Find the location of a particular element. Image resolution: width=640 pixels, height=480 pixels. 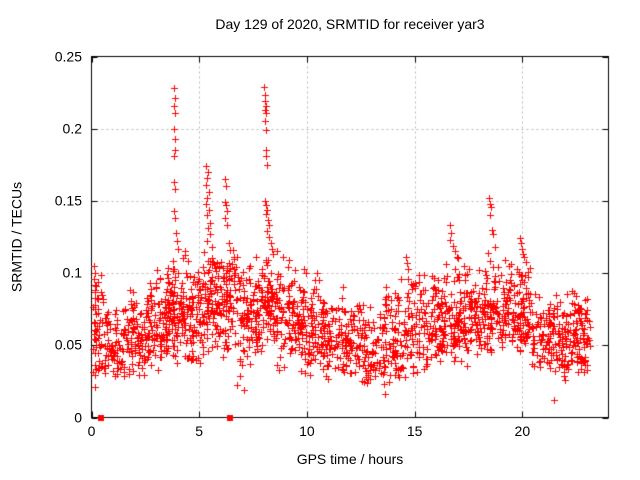

x-tick-label: 5 is located at coordinates (199, 431).